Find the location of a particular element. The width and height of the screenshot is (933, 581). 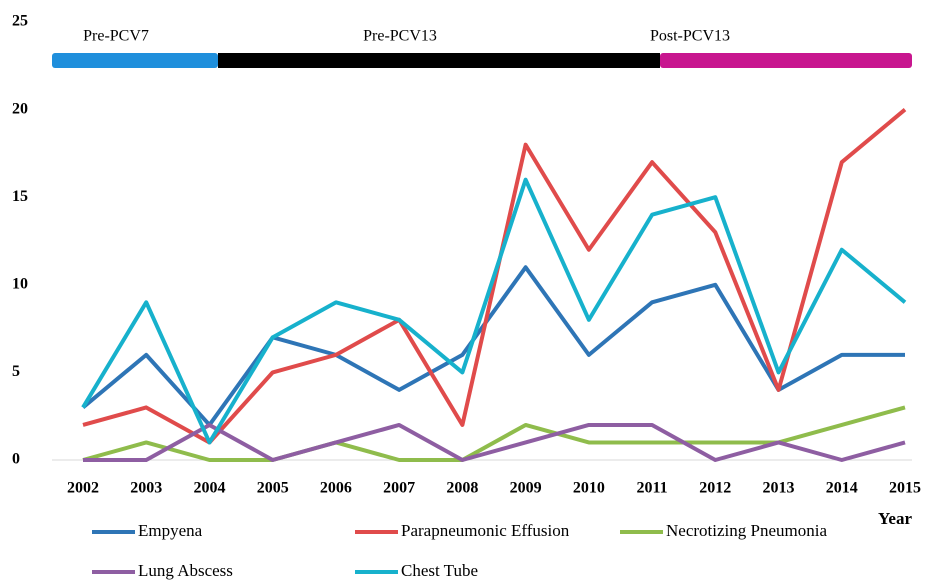

y-tick-label: 5 is located at coordinates (16, 371).